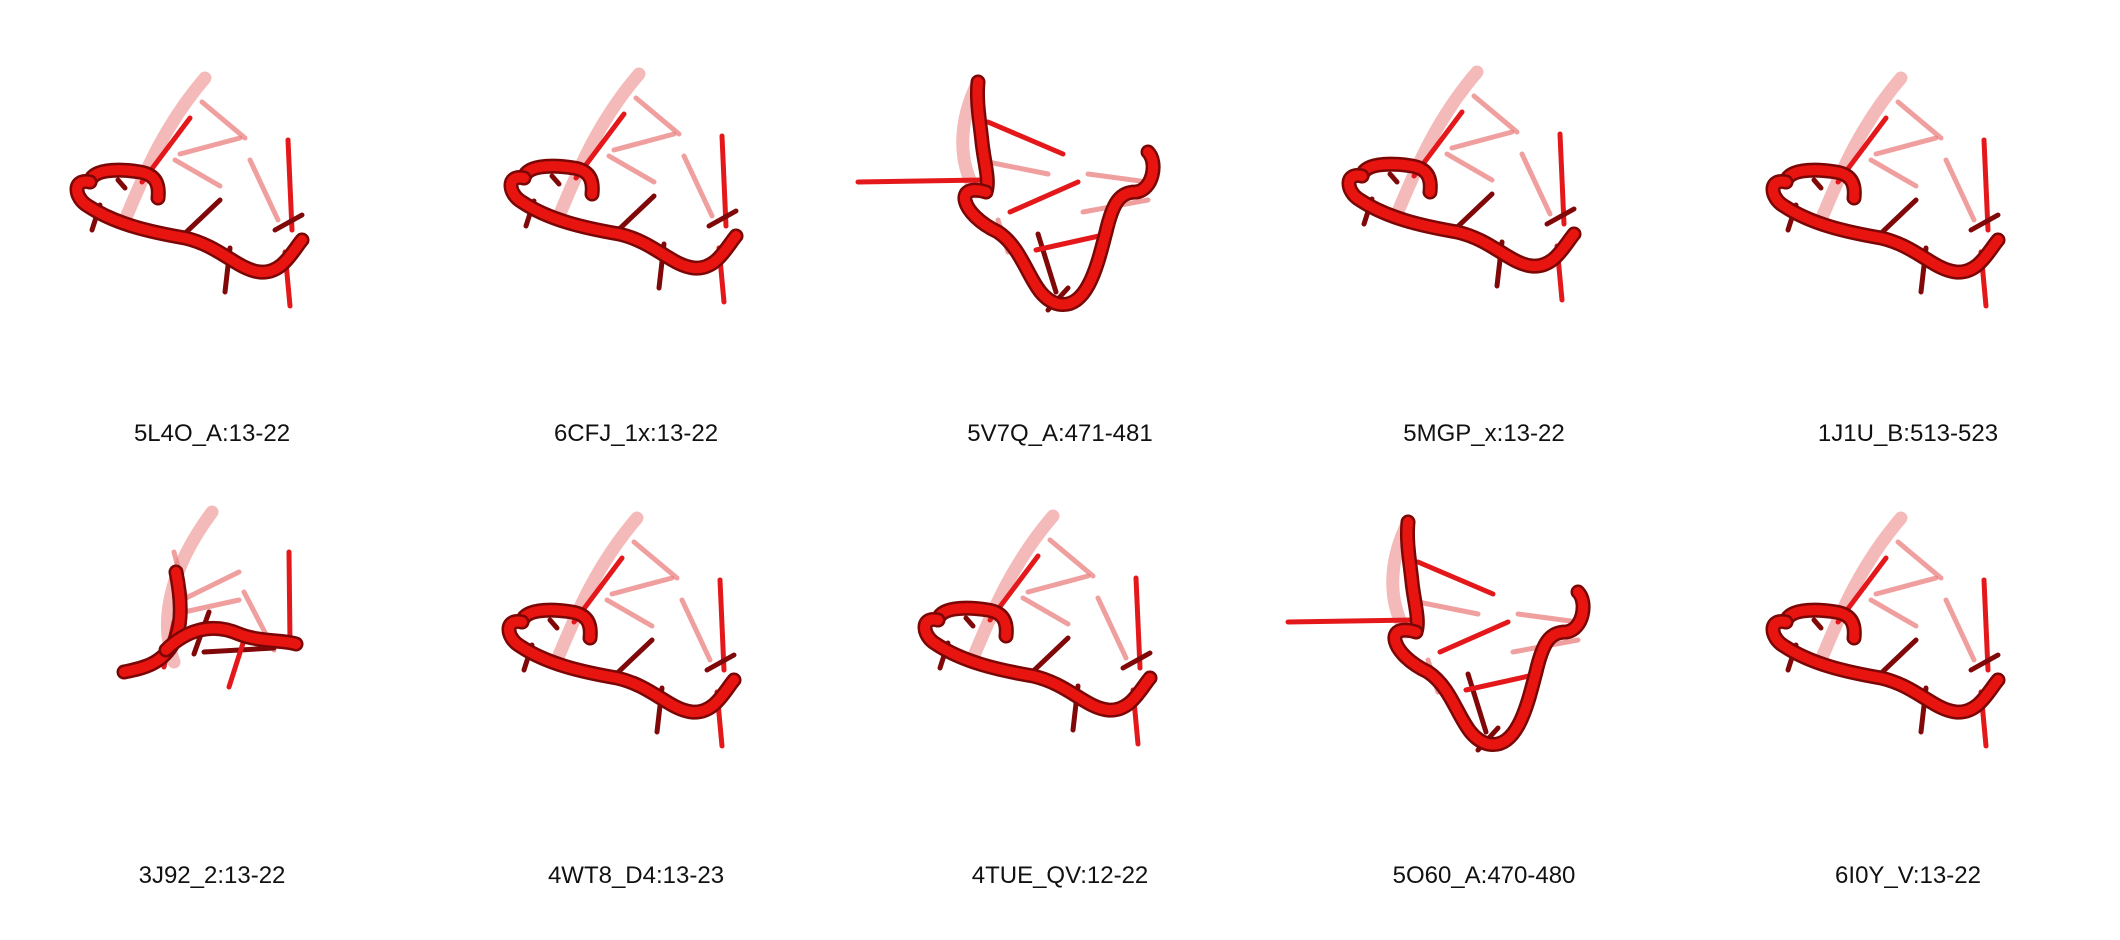 The image size is (2120, 940). I want to click on rna-cartoon-6I0Y_V, so click(1885, 630).